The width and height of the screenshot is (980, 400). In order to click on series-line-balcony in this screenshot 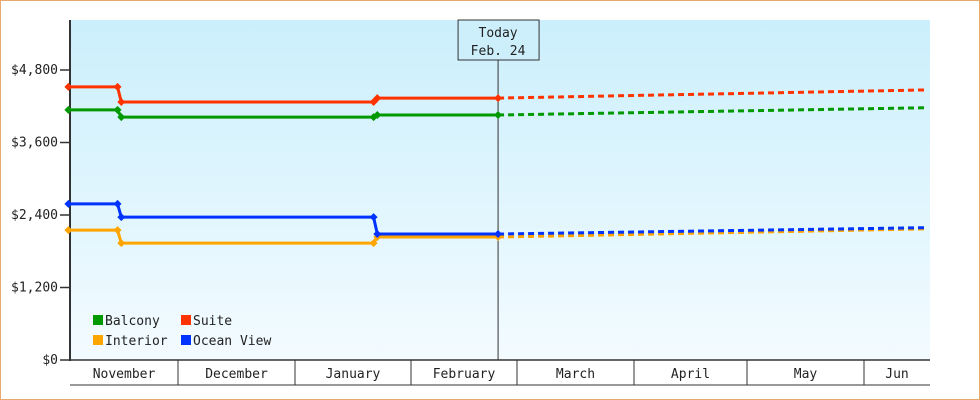, I will do `click(283, 113)`.